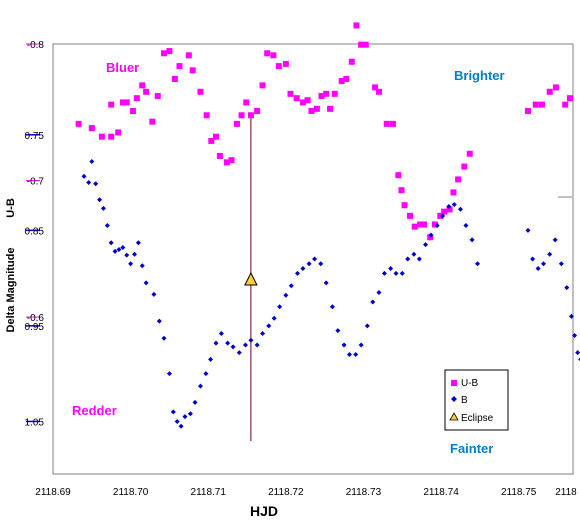 The image size is (580, 525). What do you see at coordinates (454, 383) in the screenshot?
I see `legend-ub-marker` at bounding box center [454, 383].